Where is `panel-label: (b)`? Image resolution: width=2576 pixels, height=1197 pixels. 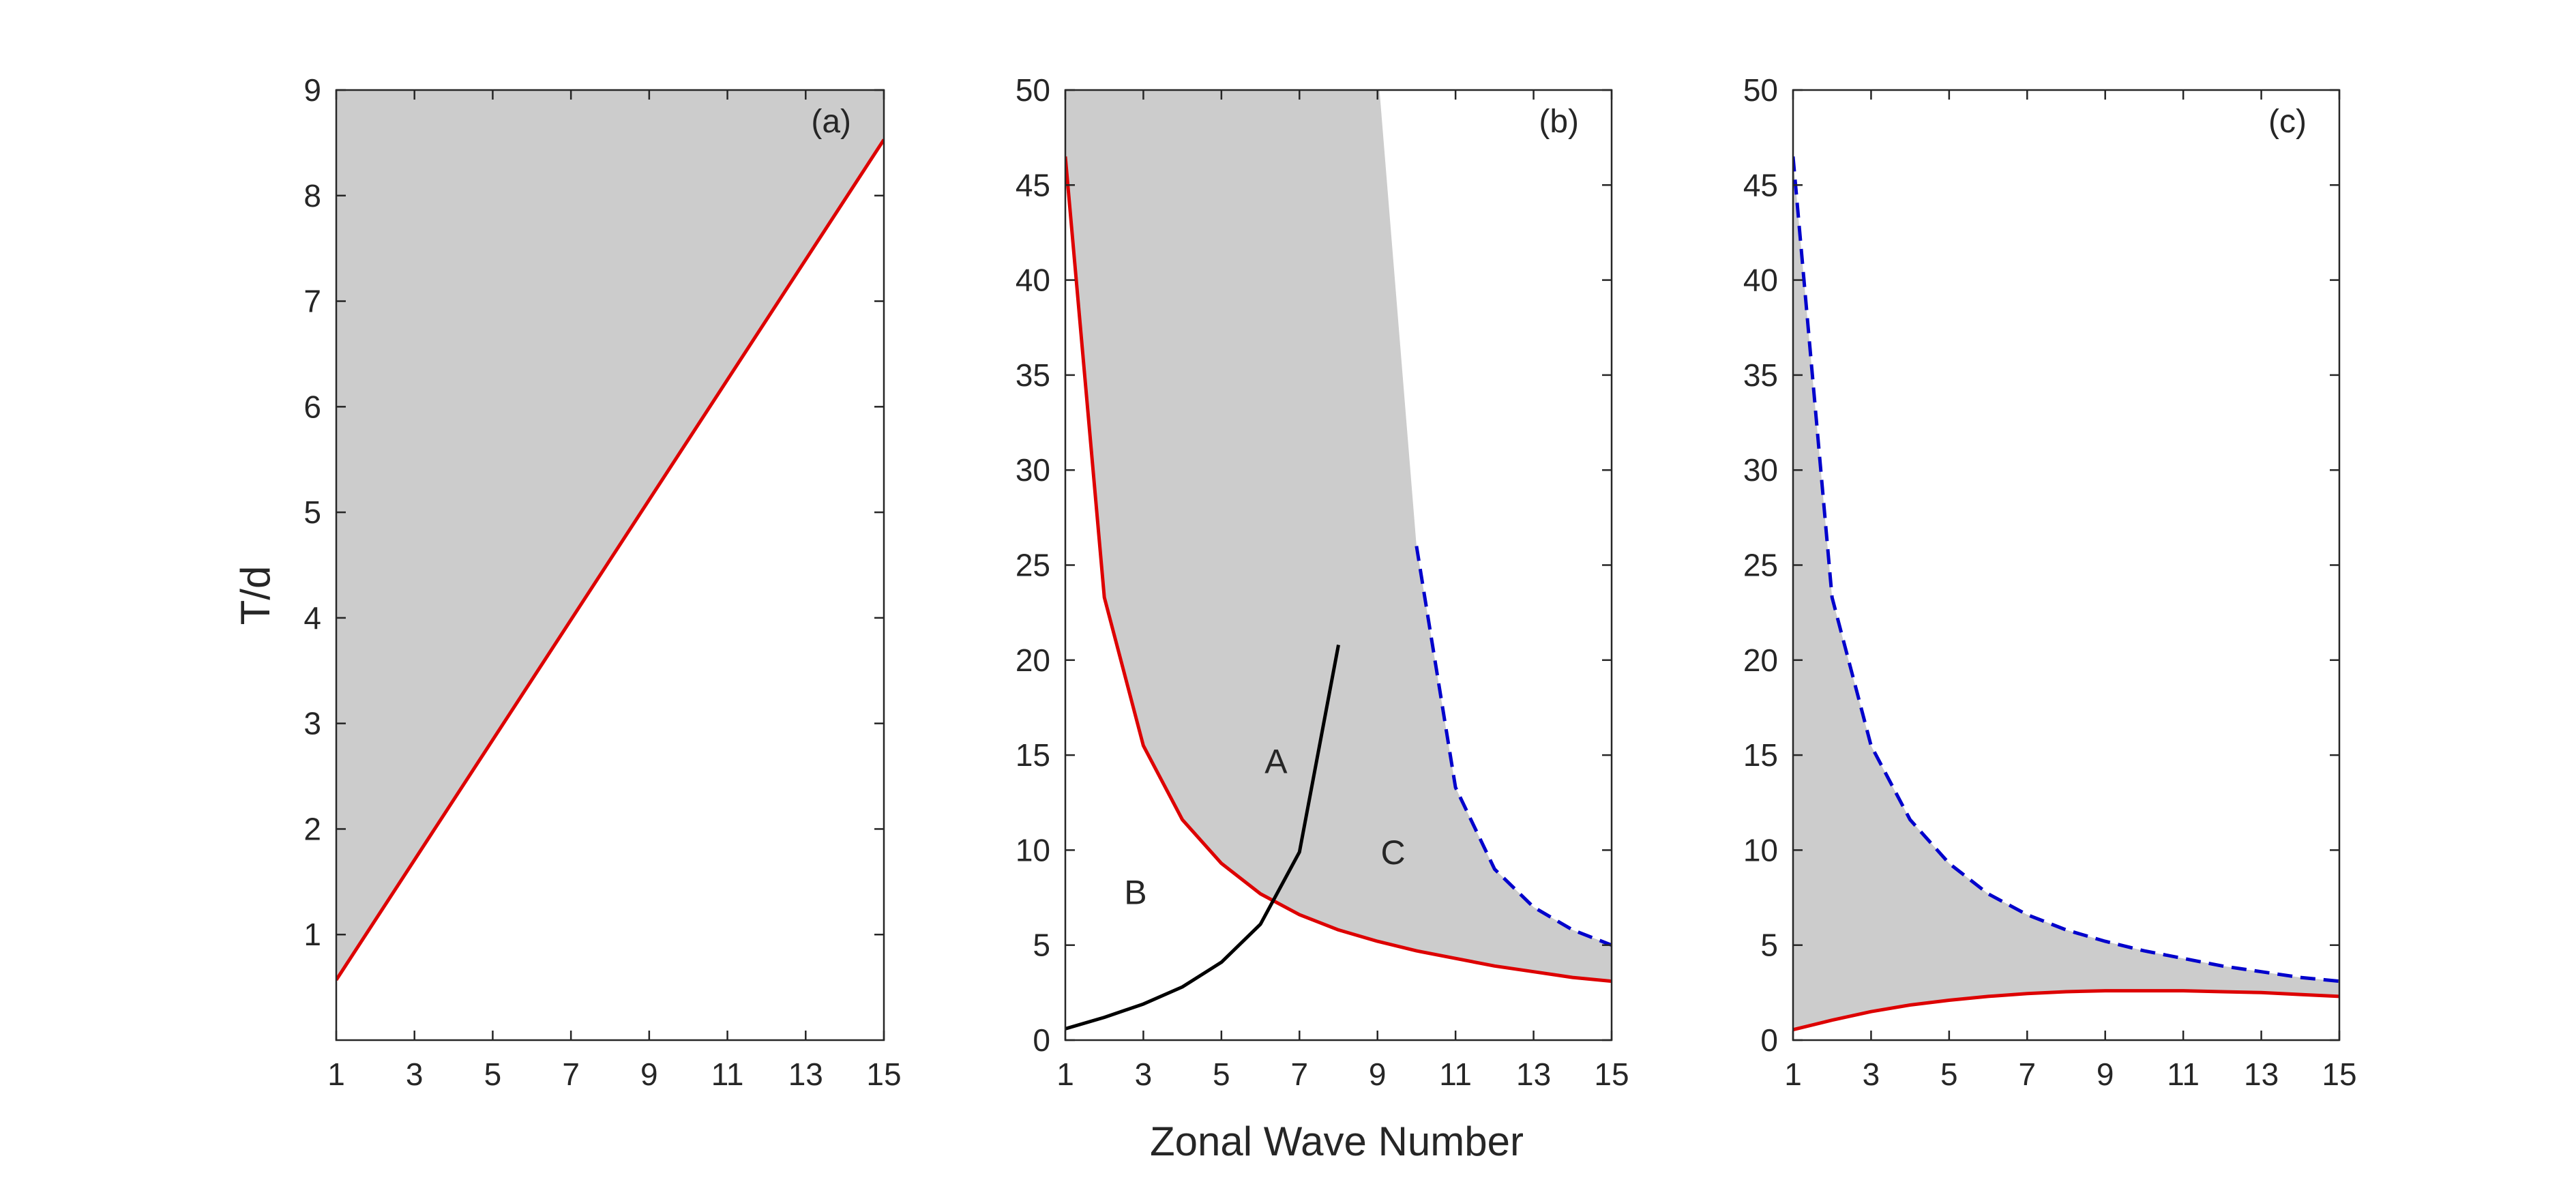 panel-label: (b) is located at coordinates (1559, 122).